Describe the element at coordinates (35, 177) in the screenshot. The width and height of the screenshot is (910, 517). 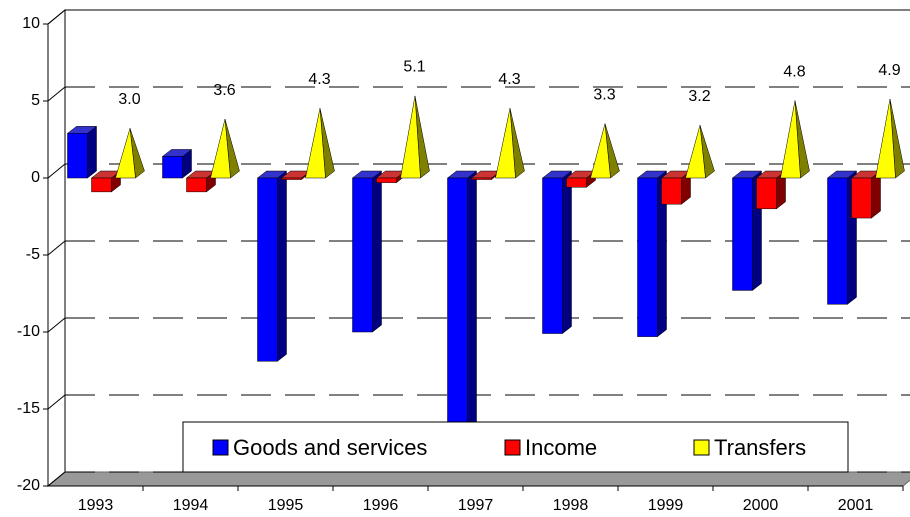
I see `y-tick-label: 0` at that location.